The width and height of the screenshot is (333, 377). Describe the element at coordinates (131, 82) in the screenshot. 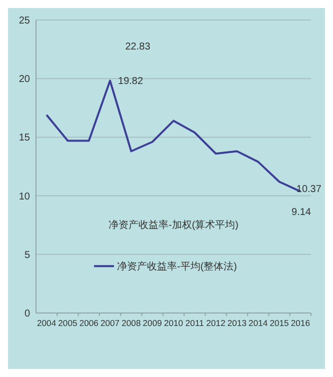

I see `annotation: 19.82` at that location.